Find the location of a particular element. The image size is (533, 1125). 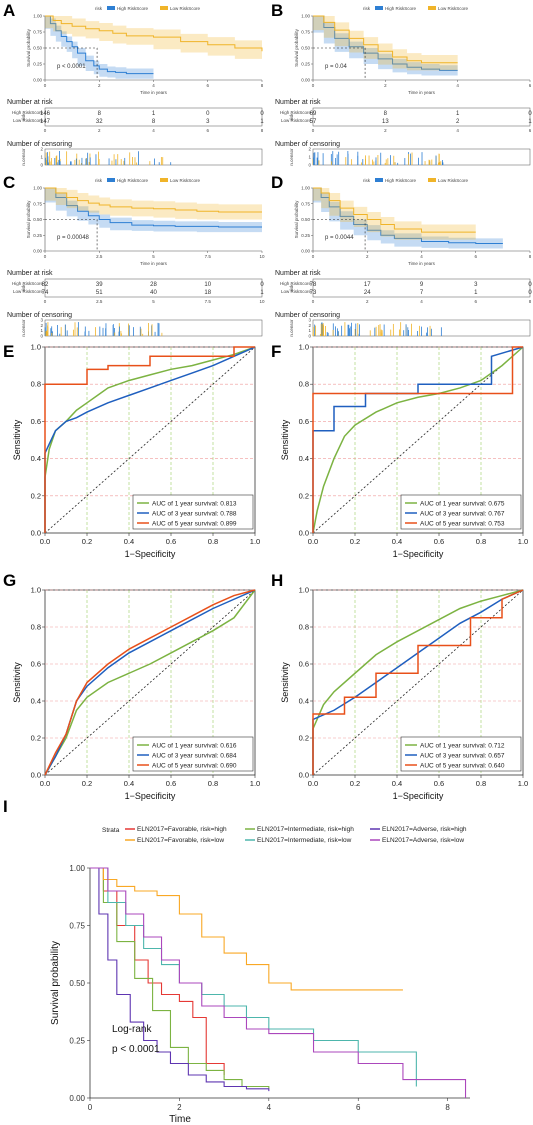

risk-count-low: 74 is located at coordinates (45, 293).